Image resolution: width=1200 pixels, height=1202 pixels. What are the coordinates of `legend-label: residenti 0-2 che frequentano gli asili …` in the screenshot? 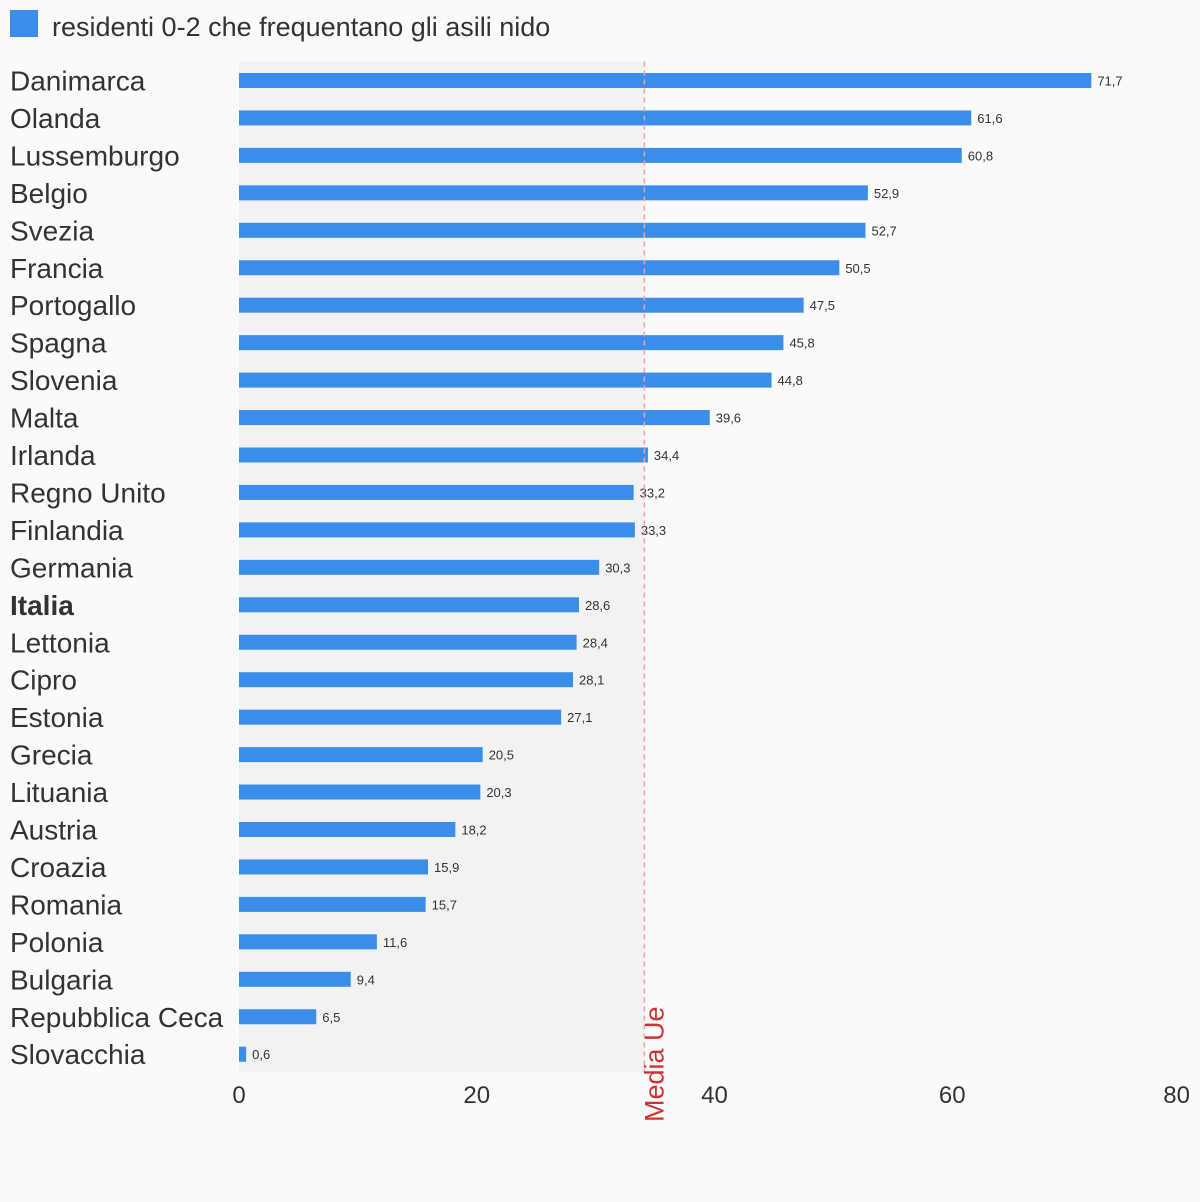 It's located at (301, 27).